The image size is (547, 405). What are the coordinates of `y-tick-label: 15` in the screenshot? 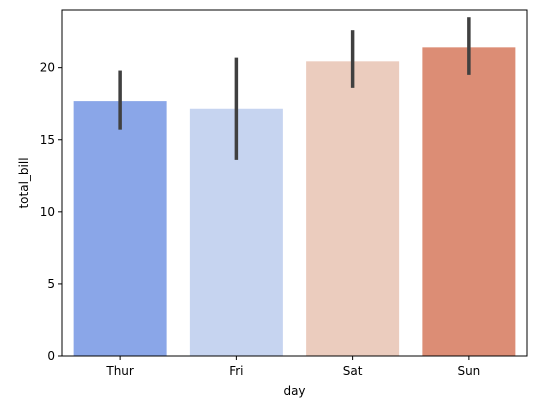 It's located at (47, 140).